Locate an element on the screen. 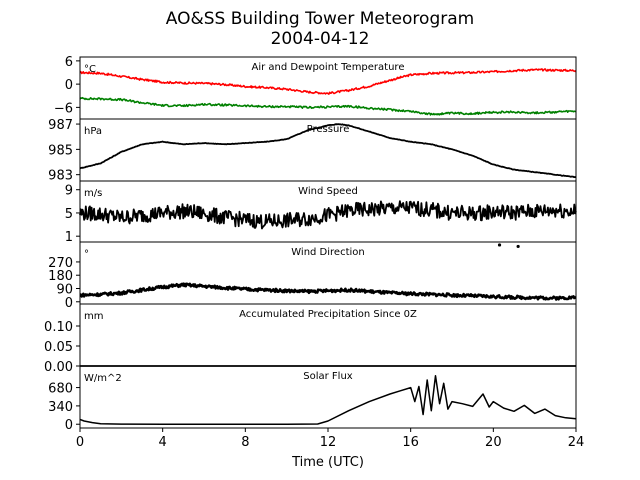  chart-subtitle: 2004-04-12 is located at coordinates (320, 39).